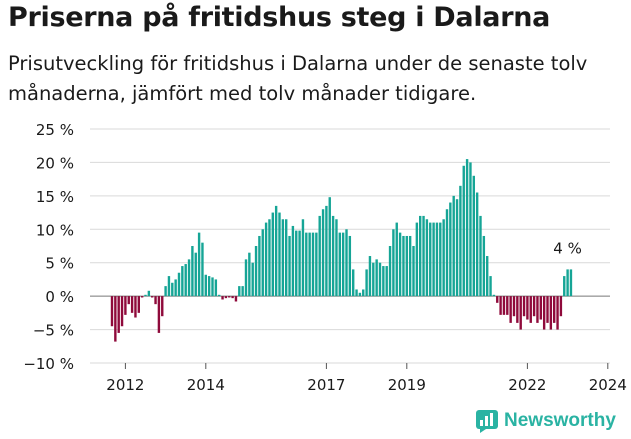  Describe the element at coordinates (55, 163) in the screenshot. I see `y-tick-label: 20 %` at that location.